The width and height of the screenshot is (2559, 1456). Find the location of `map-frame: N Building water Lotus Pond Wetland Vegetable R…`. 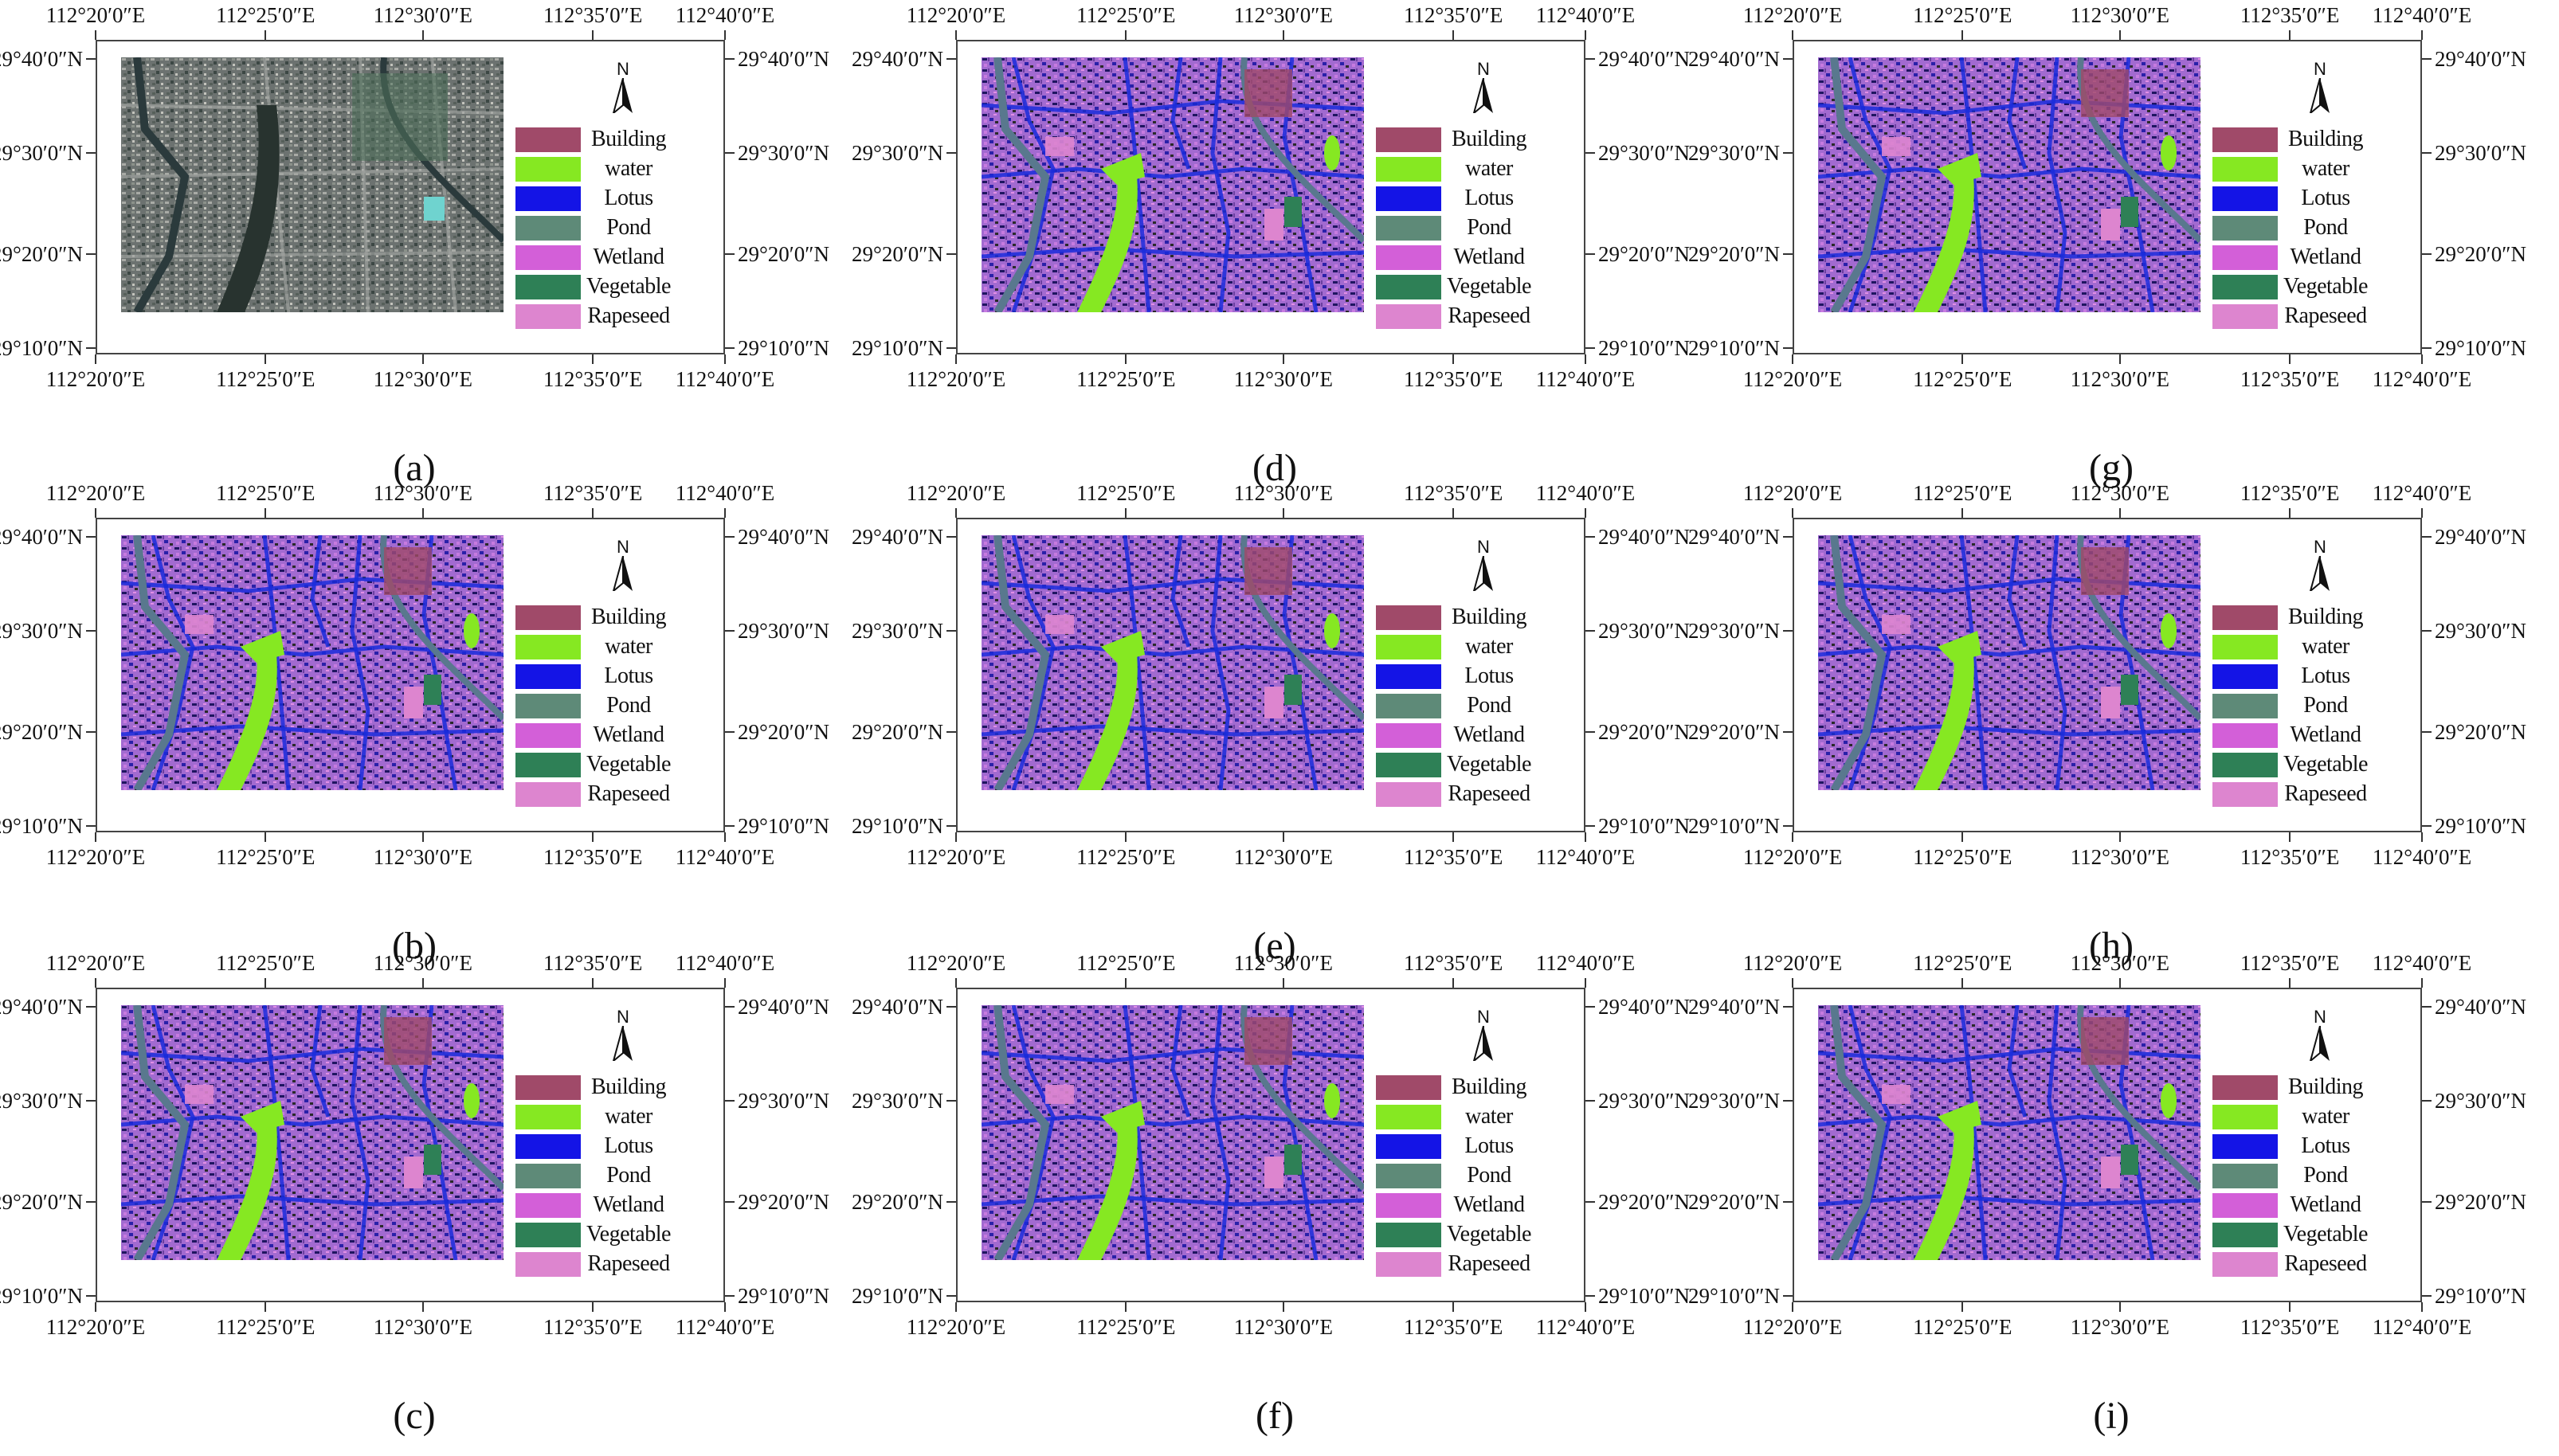

map-frame: N Building water Lotus Pond Wetland Vegetable R… is located at coordinates (2107, 197).